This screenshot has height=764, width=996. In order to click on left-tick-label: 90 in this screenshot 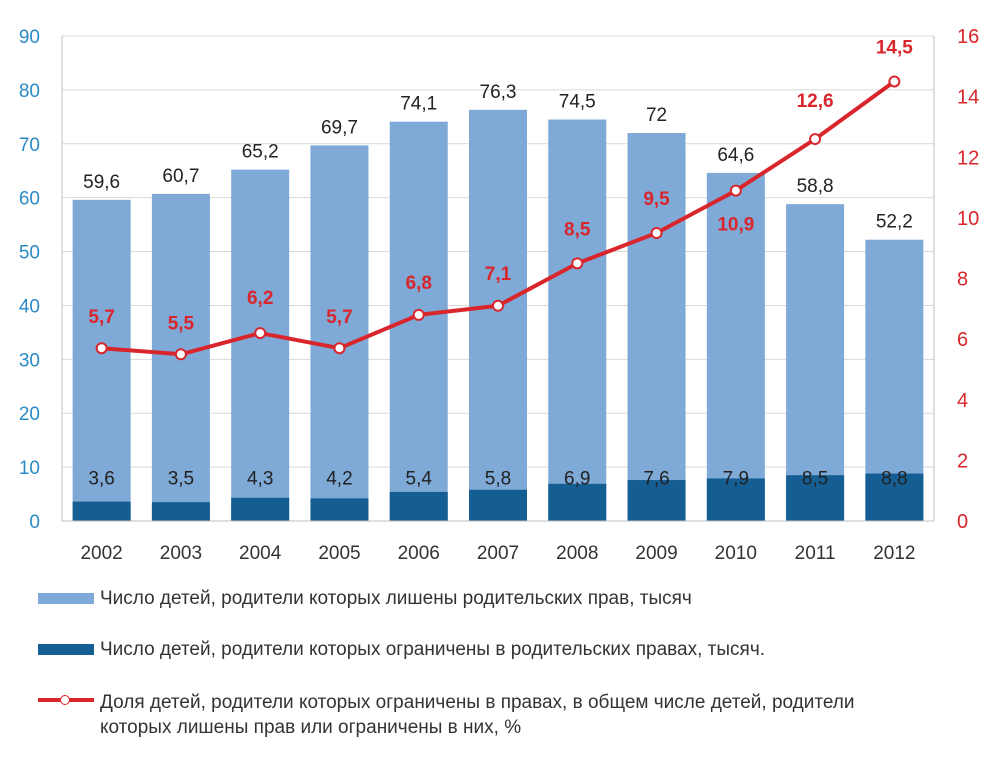, I will do `click(29, 37)`.